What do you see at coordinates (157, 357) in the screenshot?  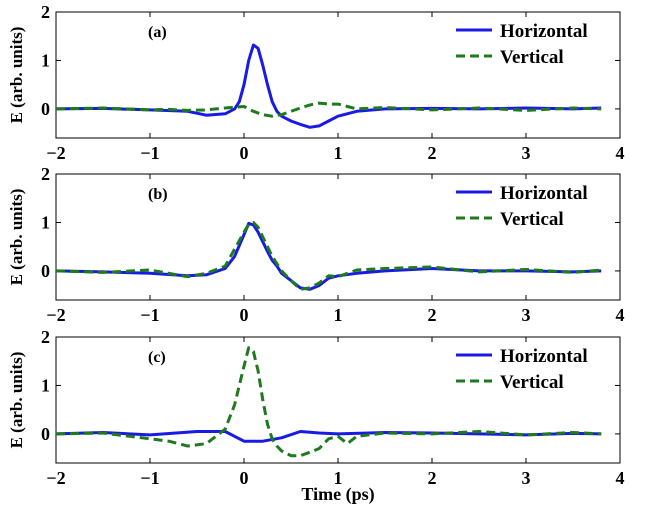 I see `panel-label: (c)` at bounding box center [157, 357].